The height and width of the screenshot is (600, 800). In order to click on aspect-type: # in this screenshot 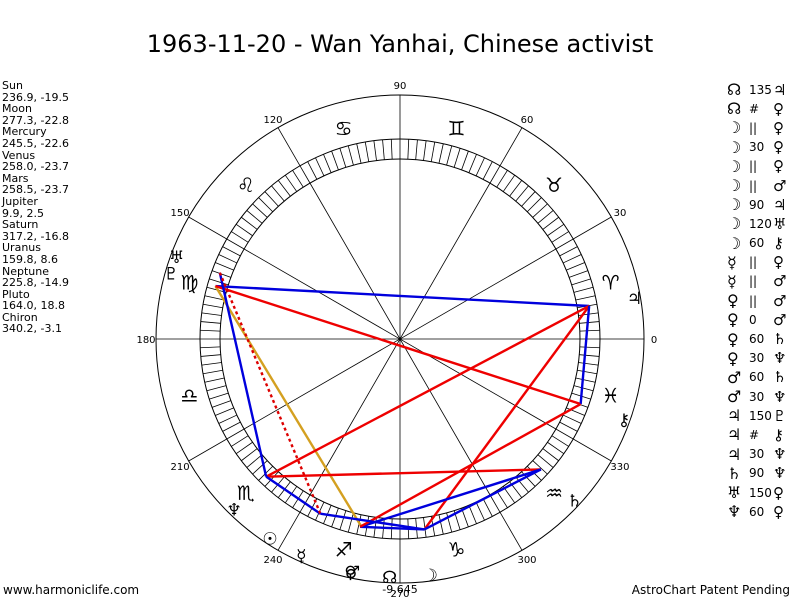, I will do `click(754, 434)`.